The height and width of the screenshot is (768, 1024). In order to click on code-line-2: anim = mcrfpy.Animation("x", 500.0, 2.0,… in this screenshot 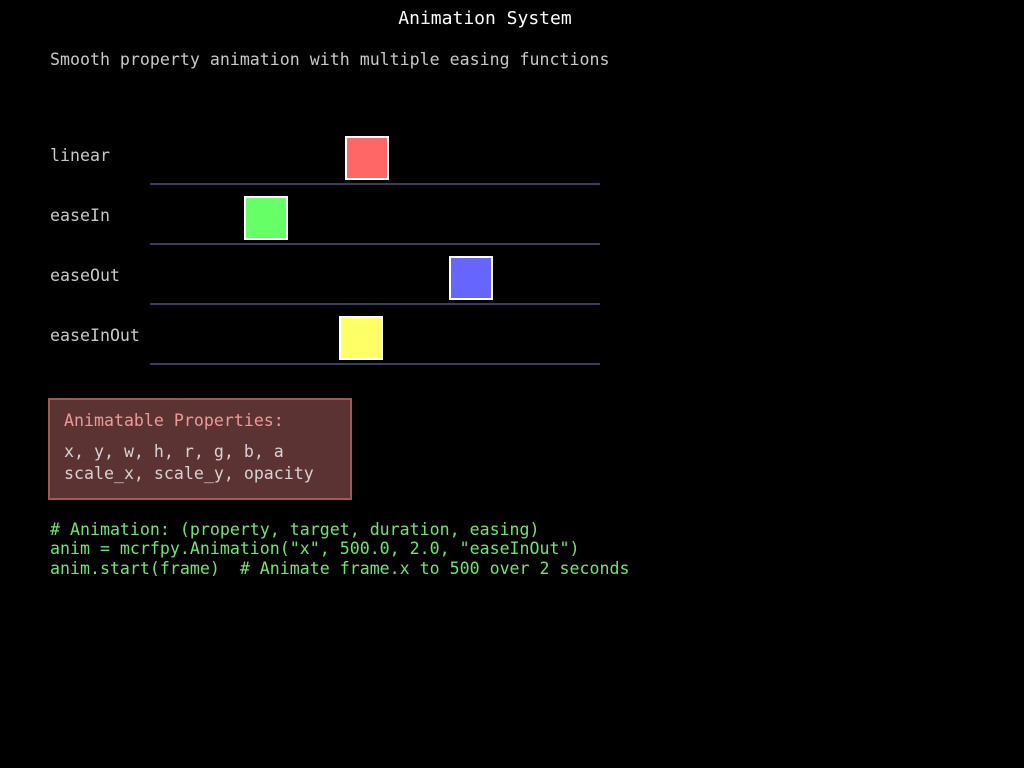, I will do `click(315, 549)`.